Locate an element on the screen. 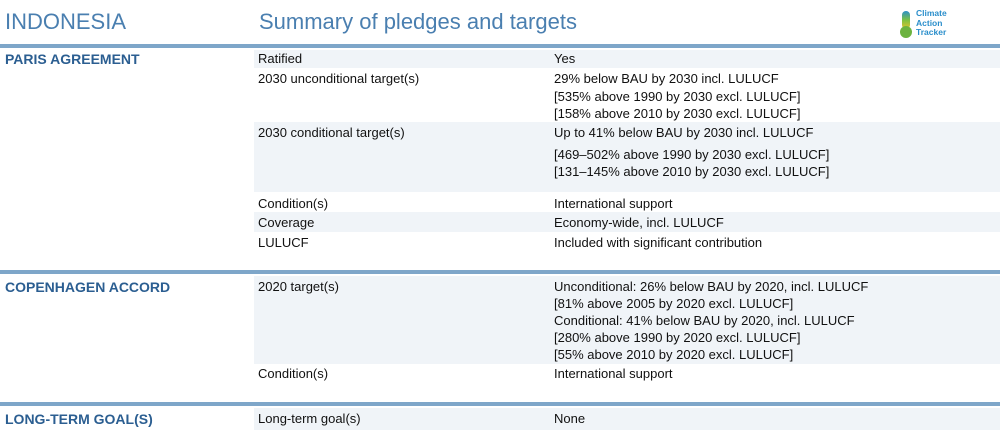 This screenshot has height=434, width=1000. condition-value: International support is located at coordinates (613, 203).